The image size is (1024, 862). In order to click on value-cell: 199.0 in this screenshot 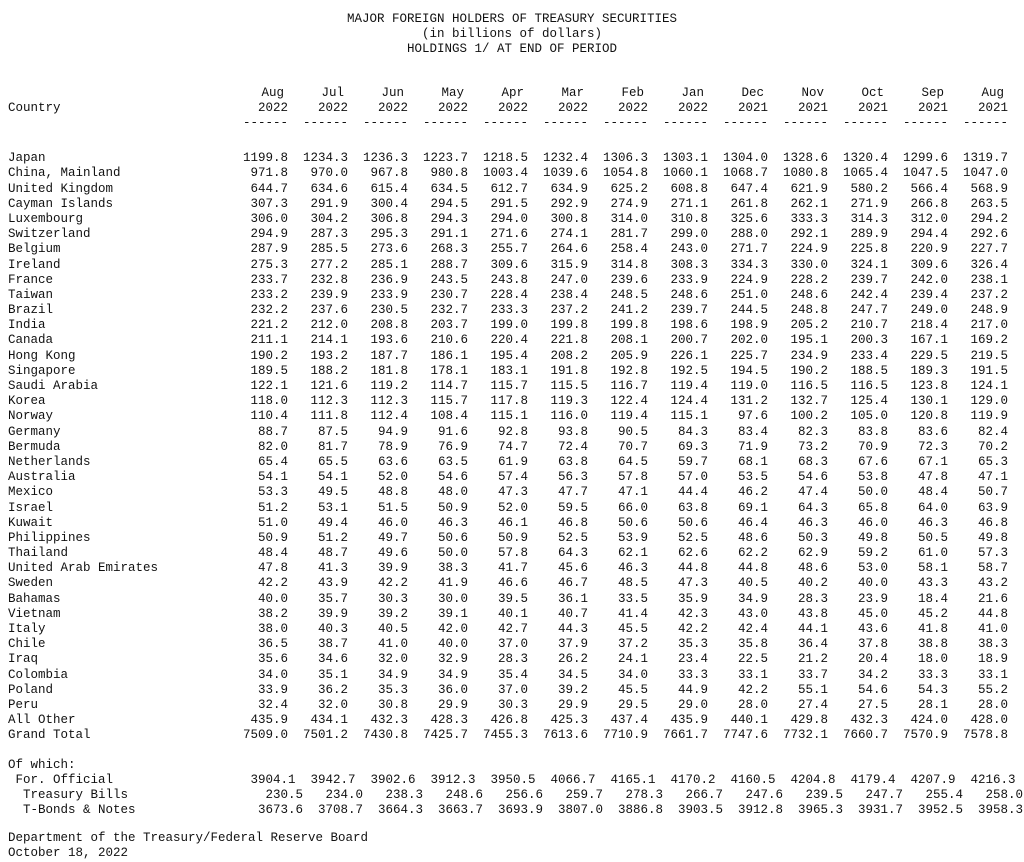, I will do `click(509, 325)`.